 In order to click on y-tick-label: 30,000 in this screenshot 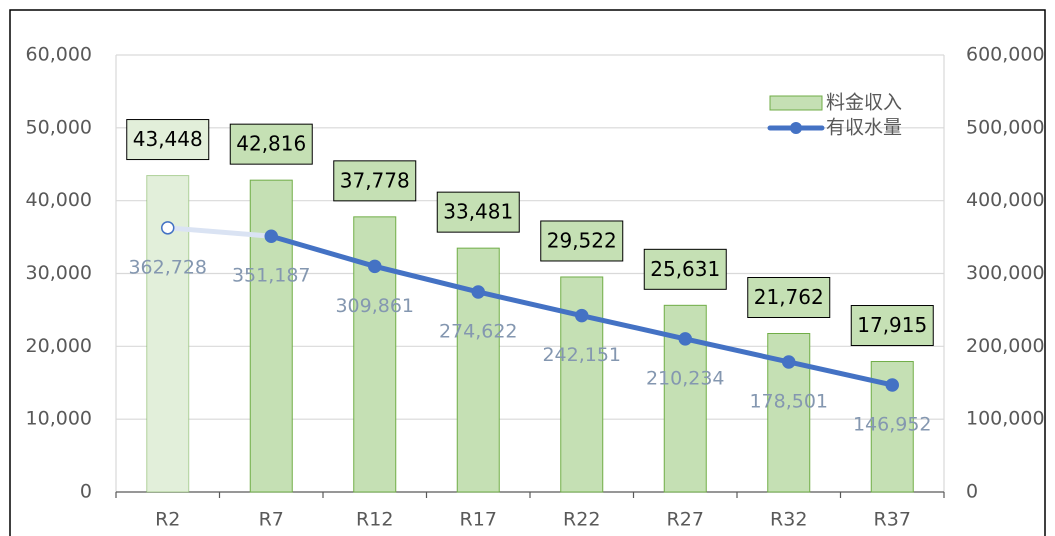, I will do `click(59, 273)`.